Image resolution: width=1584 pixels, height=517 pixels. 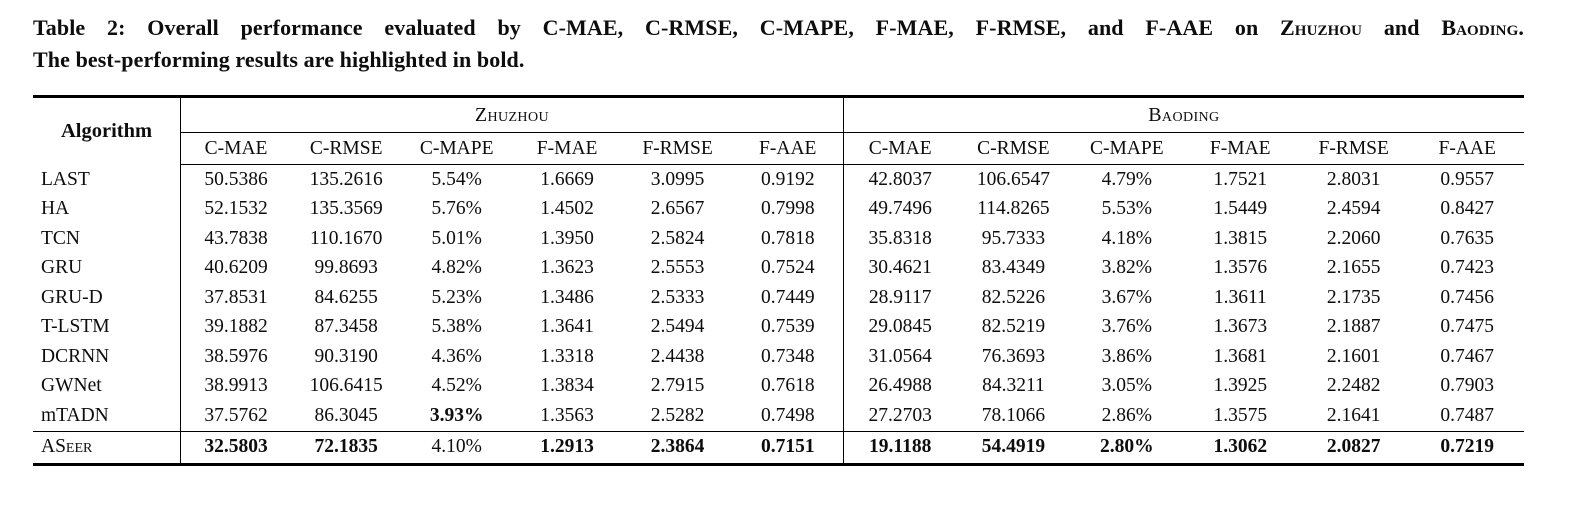 I want to click on metric-cell: 29.0845, so click(x=899, y=327).